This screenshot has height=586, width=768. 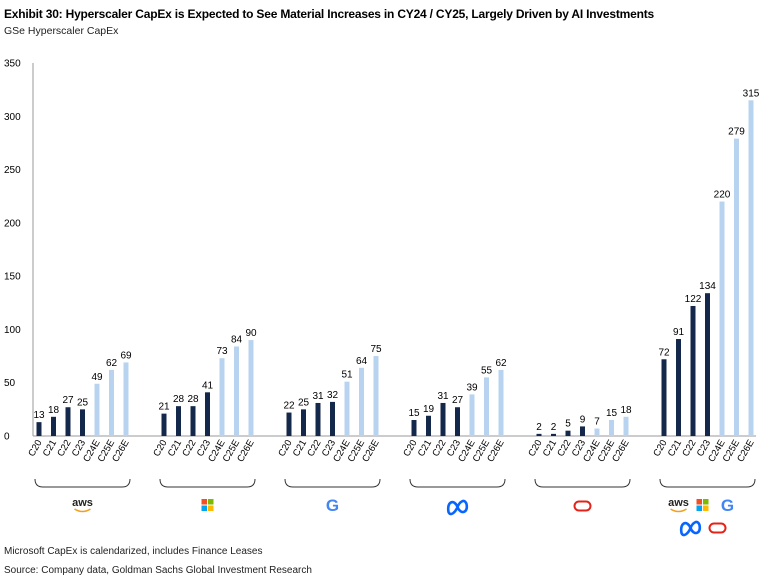 What do you see at coordinates (597, 422) in the screenshot?
I see `data-label: 7` at bounding box center [597, 422].